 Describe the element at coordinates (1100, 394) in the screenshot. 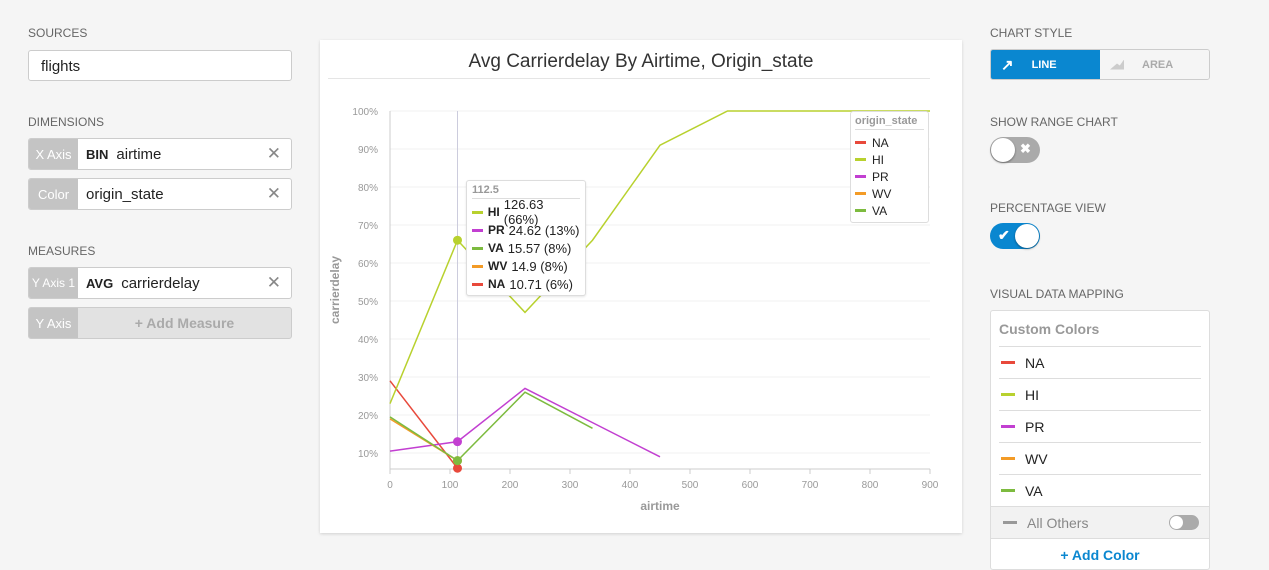

I see `color-mapping-row: HI` at that location.